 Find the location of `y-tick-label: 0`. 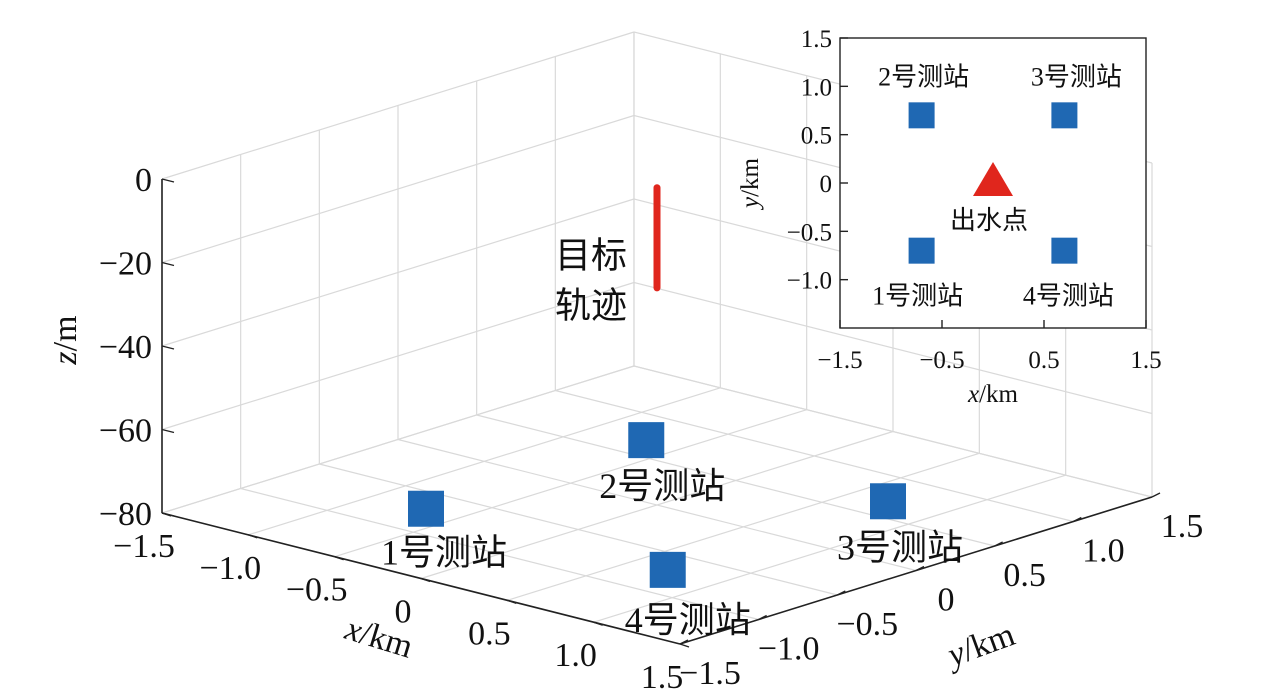

y-tick-label: 0 is located at coordinates (946, 600).